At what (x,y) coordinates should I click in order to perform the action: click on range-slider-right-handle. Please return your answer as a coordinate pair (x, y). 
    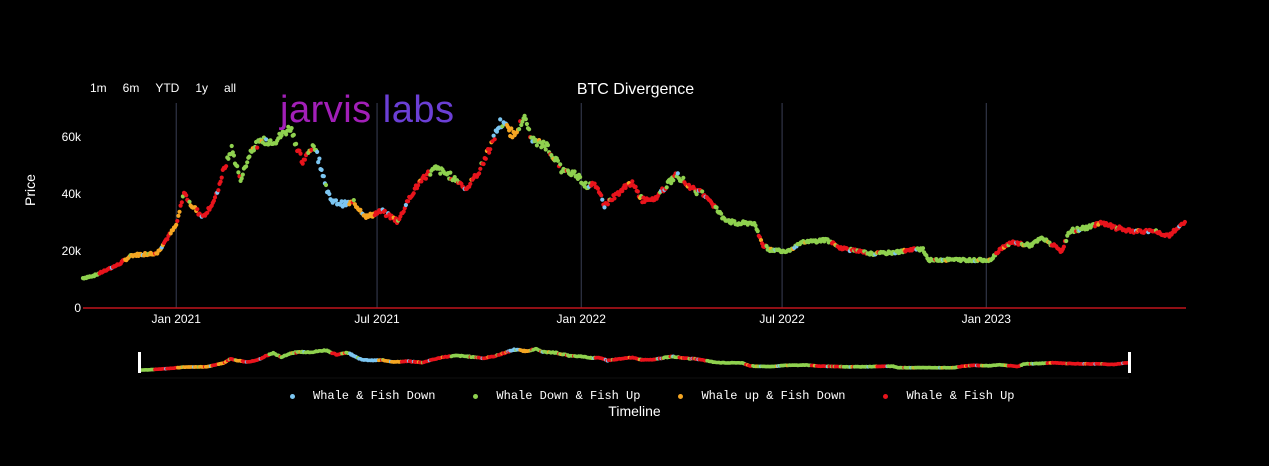
    Looking at the image, I should click on (1129, 362).